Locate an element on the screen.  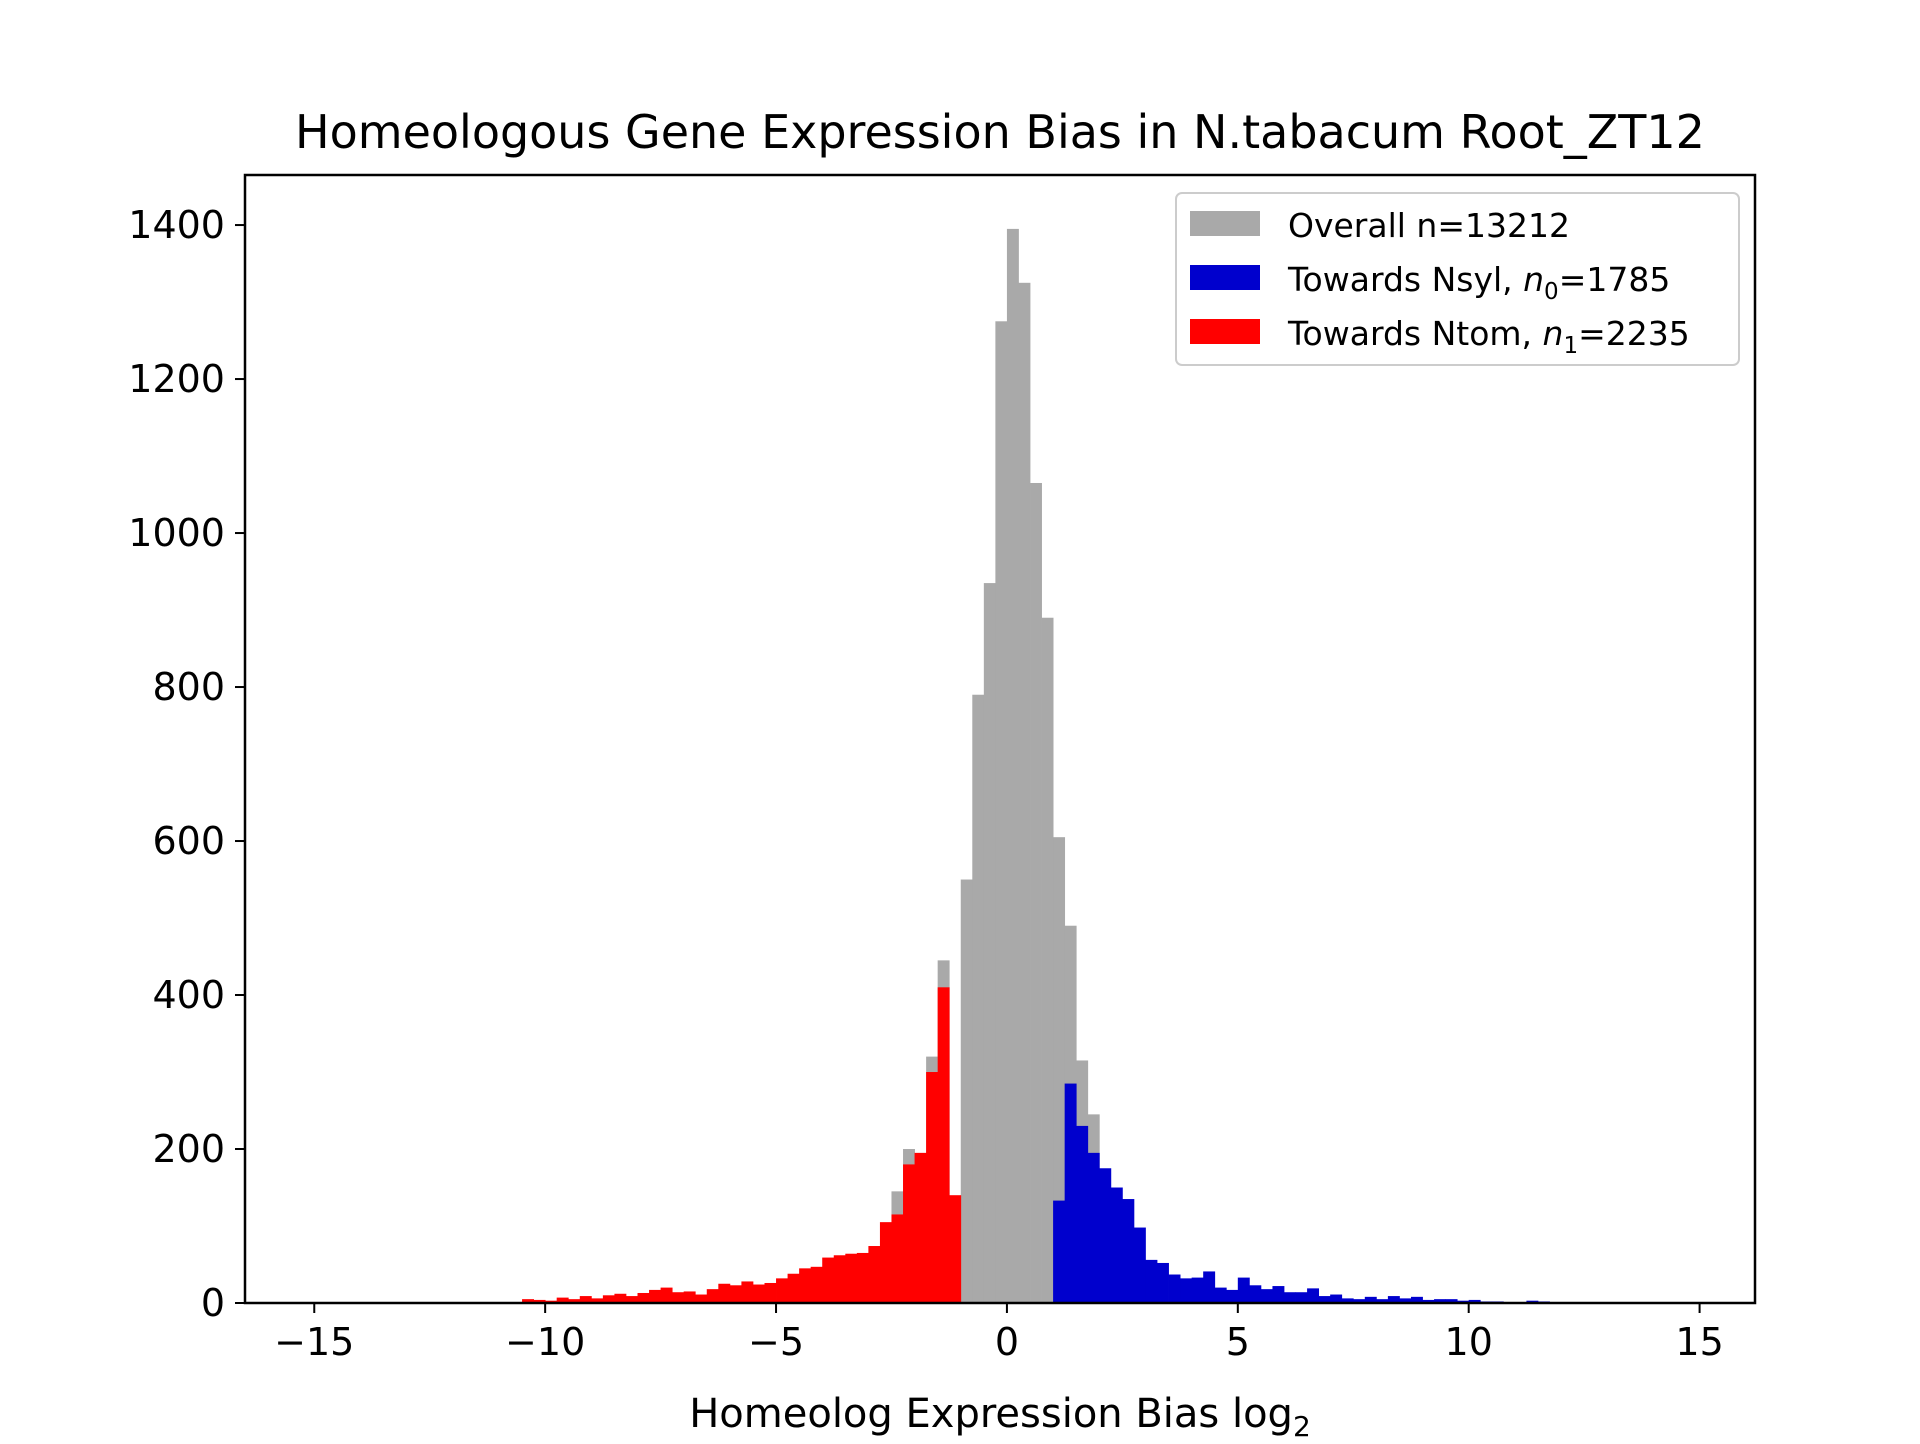
x-axis-label-text: Homeolog Expression Bias log is located at coordinates (991, 1414).